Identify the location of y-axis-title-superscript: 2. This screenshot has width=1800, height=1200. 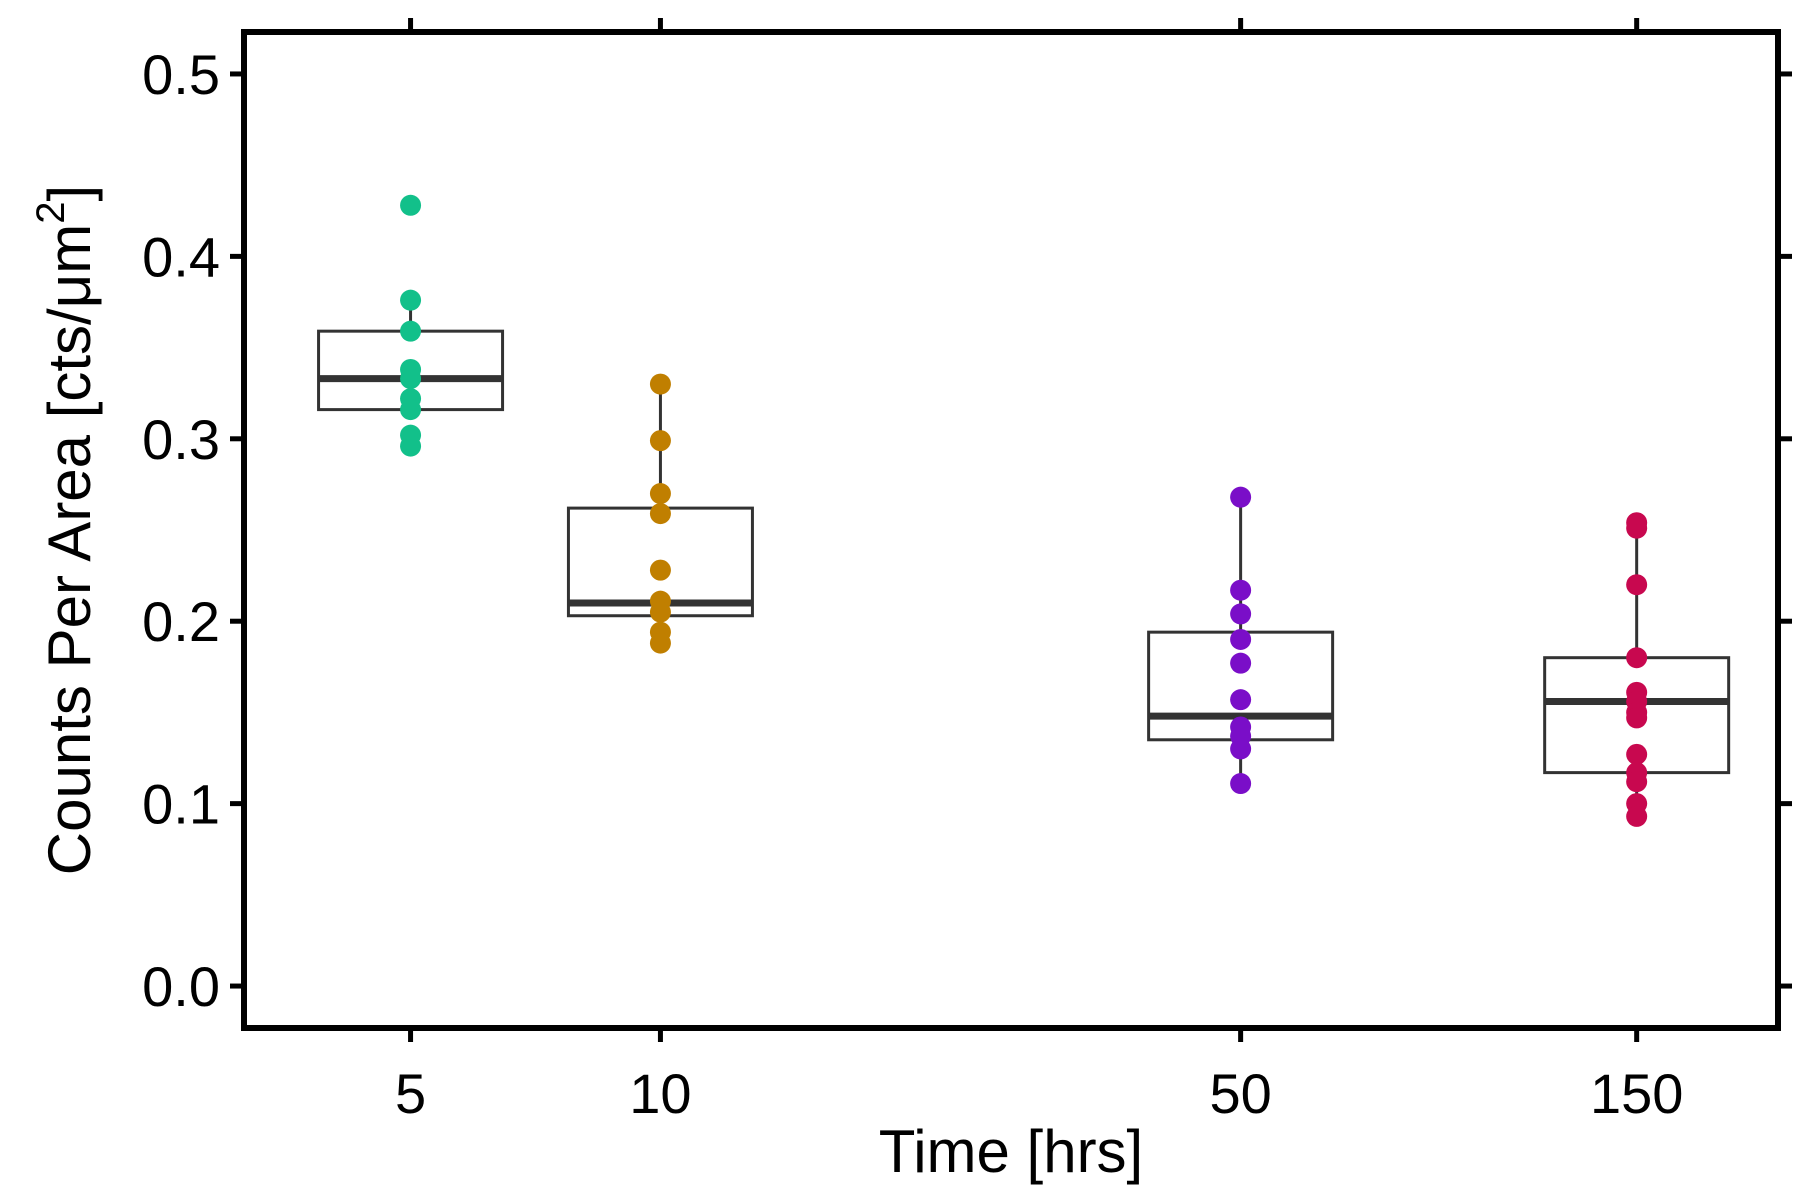
(51, 212).